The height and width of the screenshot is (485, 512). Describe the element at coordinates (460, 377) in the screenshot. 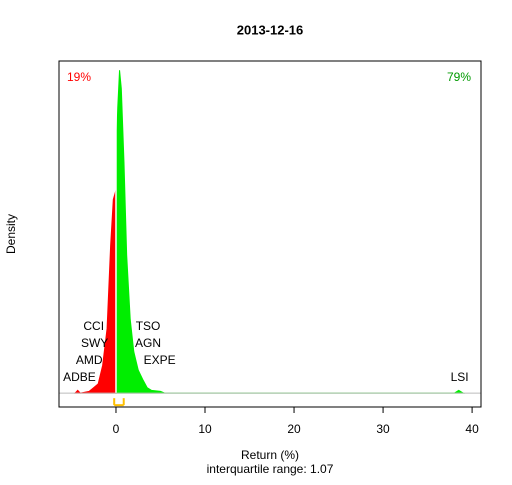

I see `stock-label: LSI` at that location.